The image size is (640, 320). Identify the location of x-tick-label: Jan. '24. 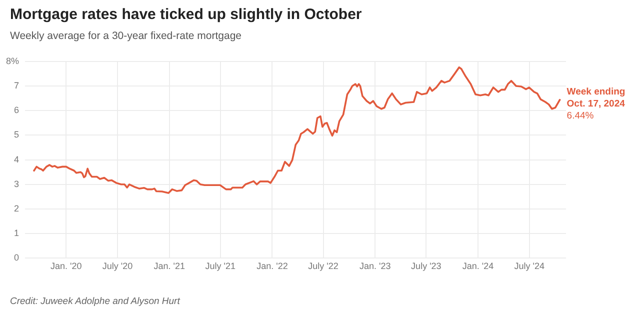
(478, 266).